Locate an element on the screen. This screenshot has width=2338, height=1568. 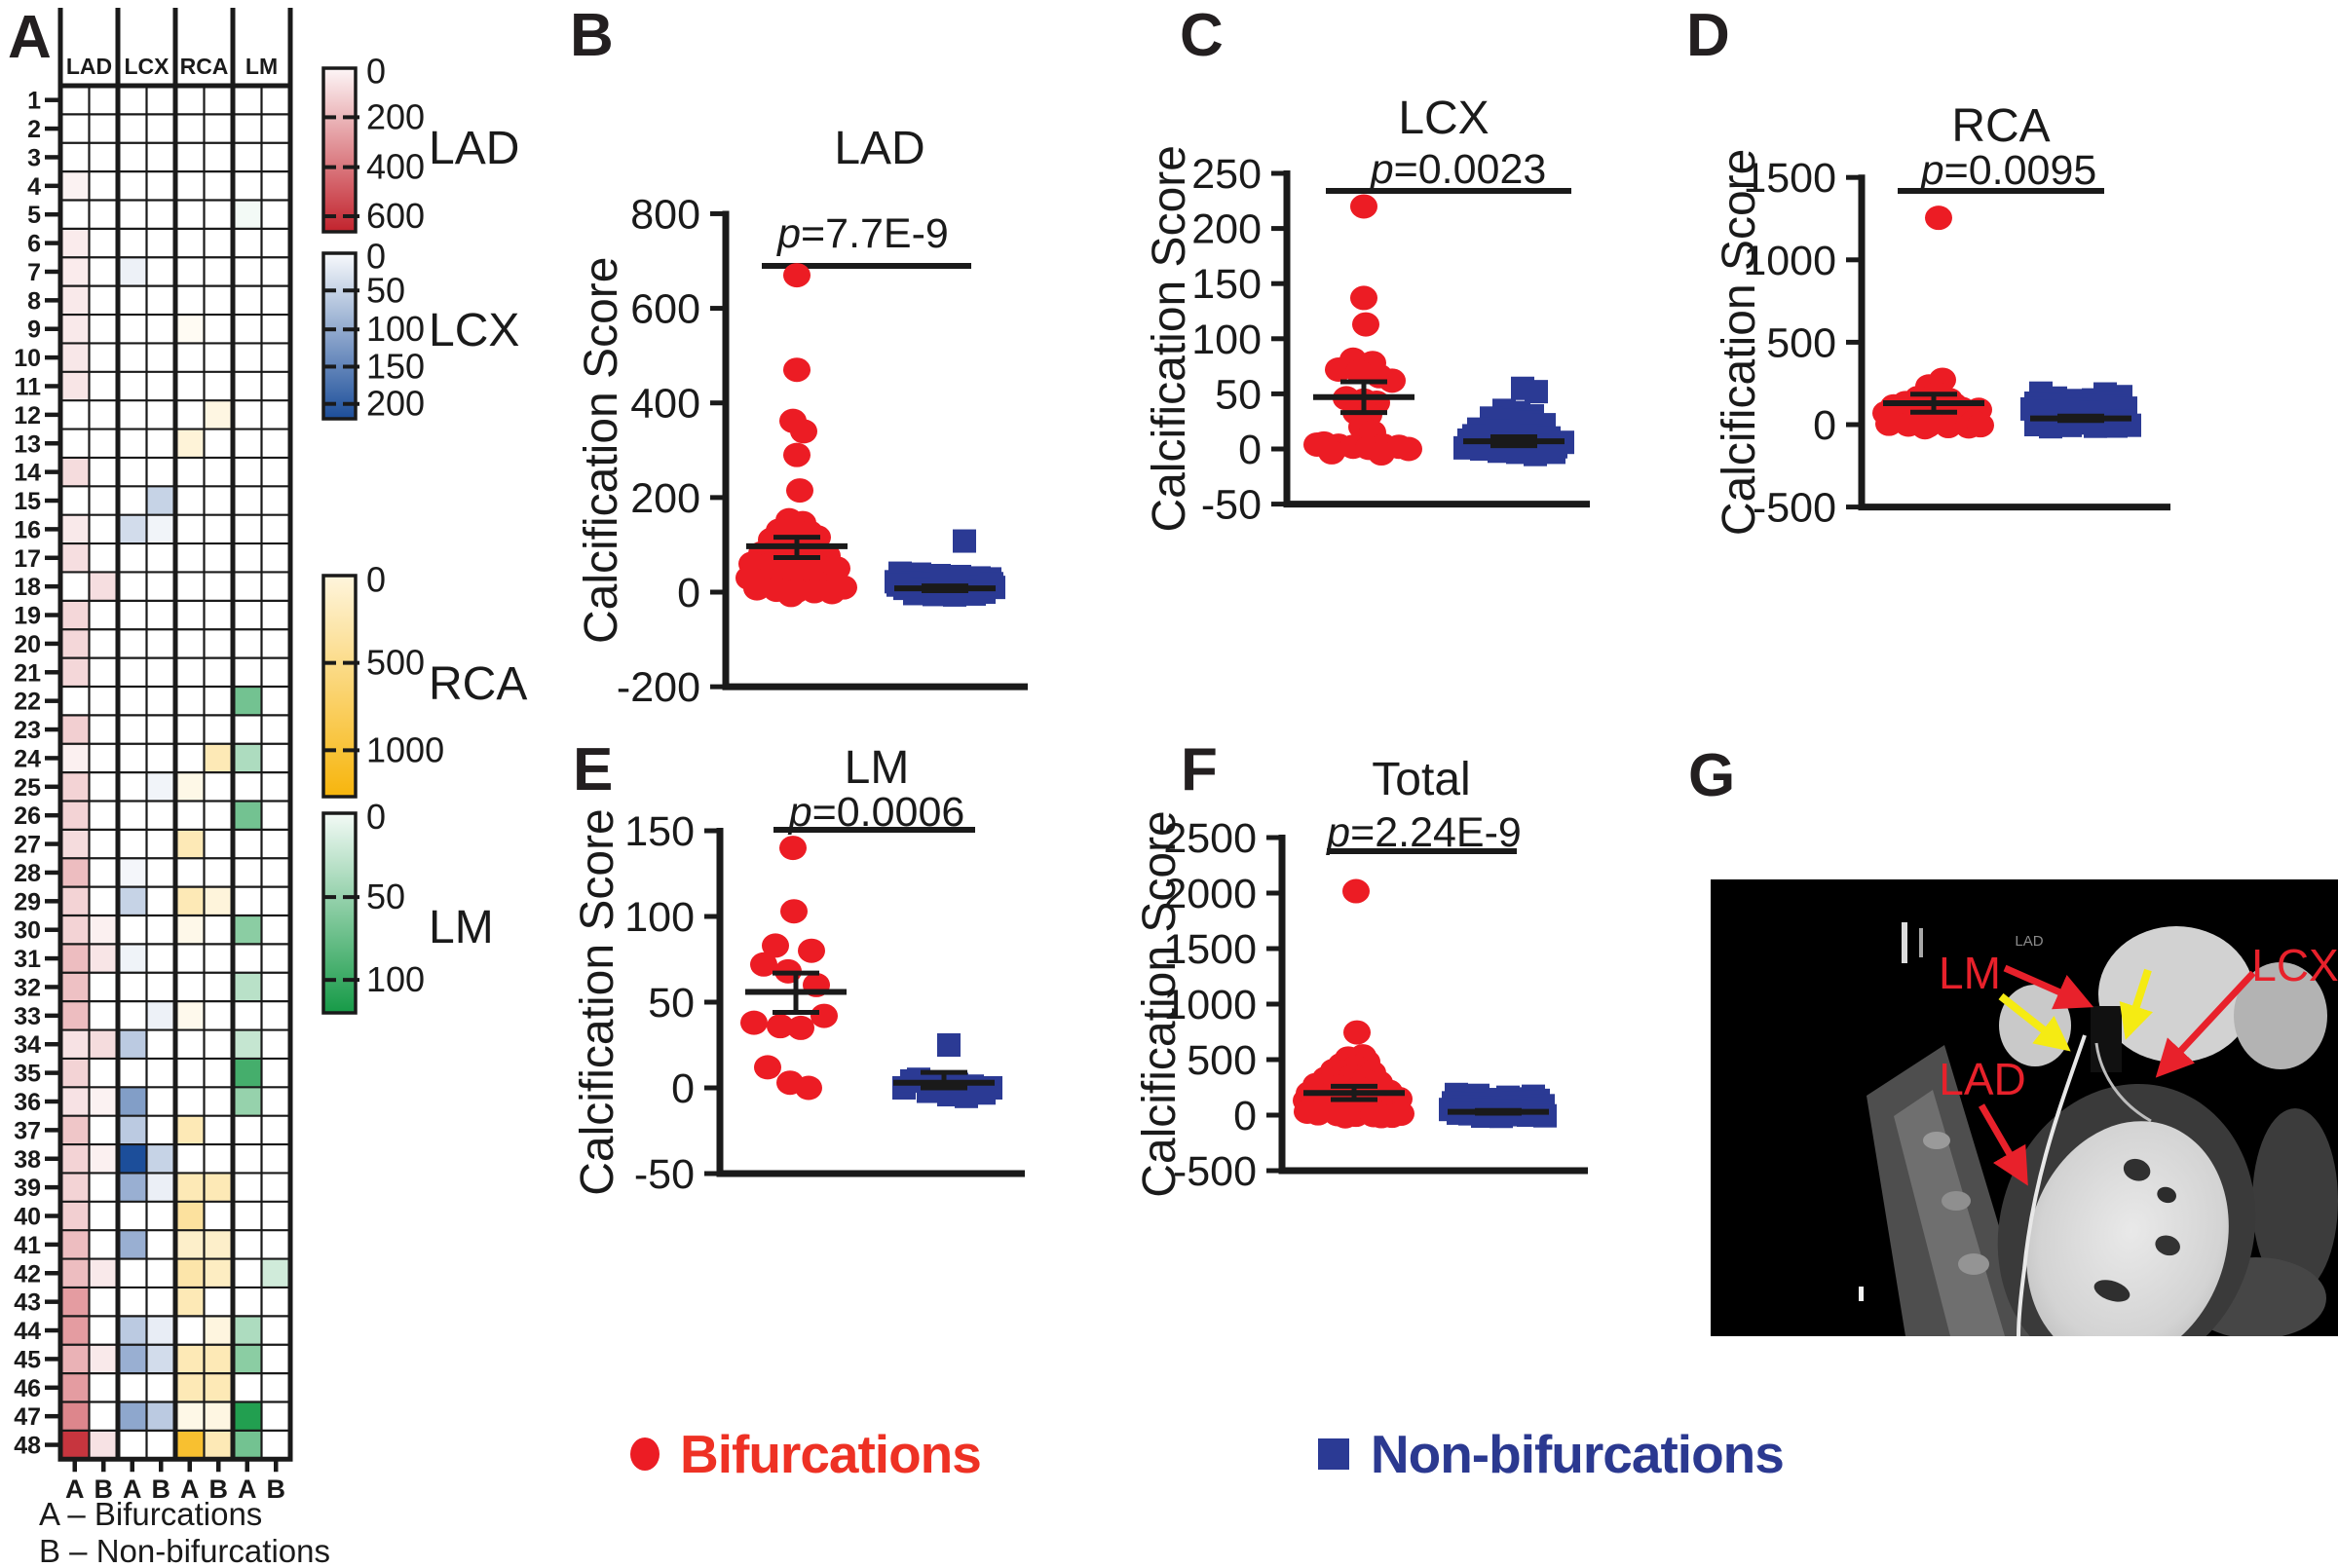
heatmap-row-label: 18 is located at coordinates (27, 587).